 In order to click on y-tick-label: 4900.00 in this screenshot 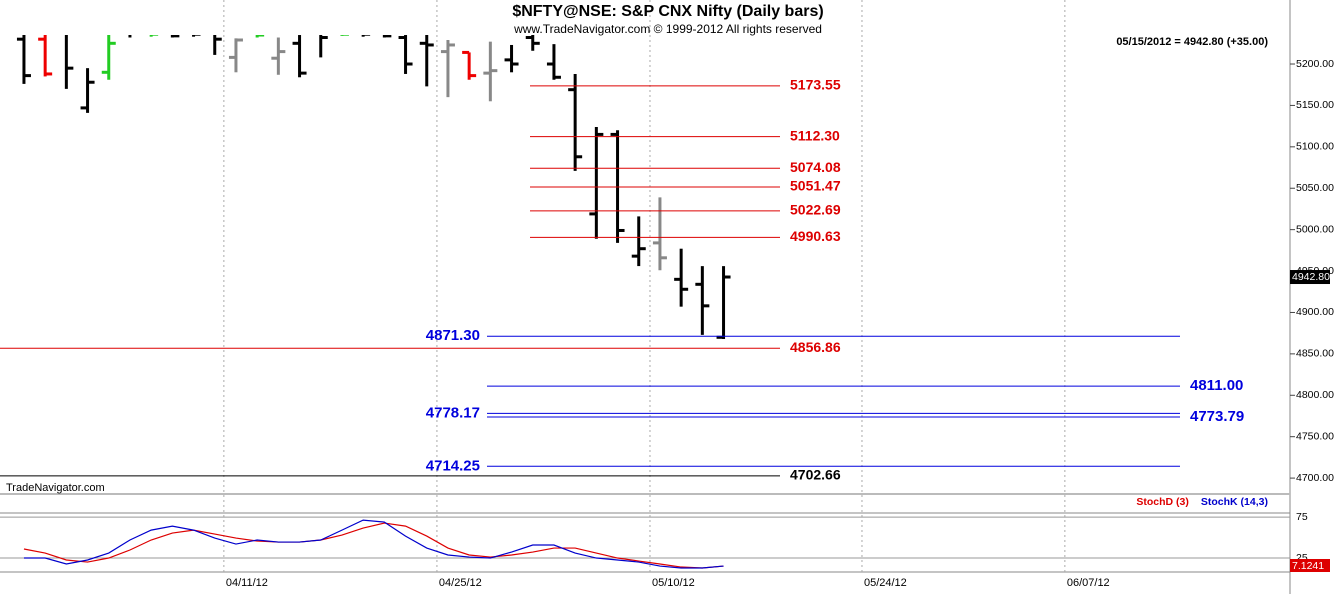, I will do `click(1315, 312)`.